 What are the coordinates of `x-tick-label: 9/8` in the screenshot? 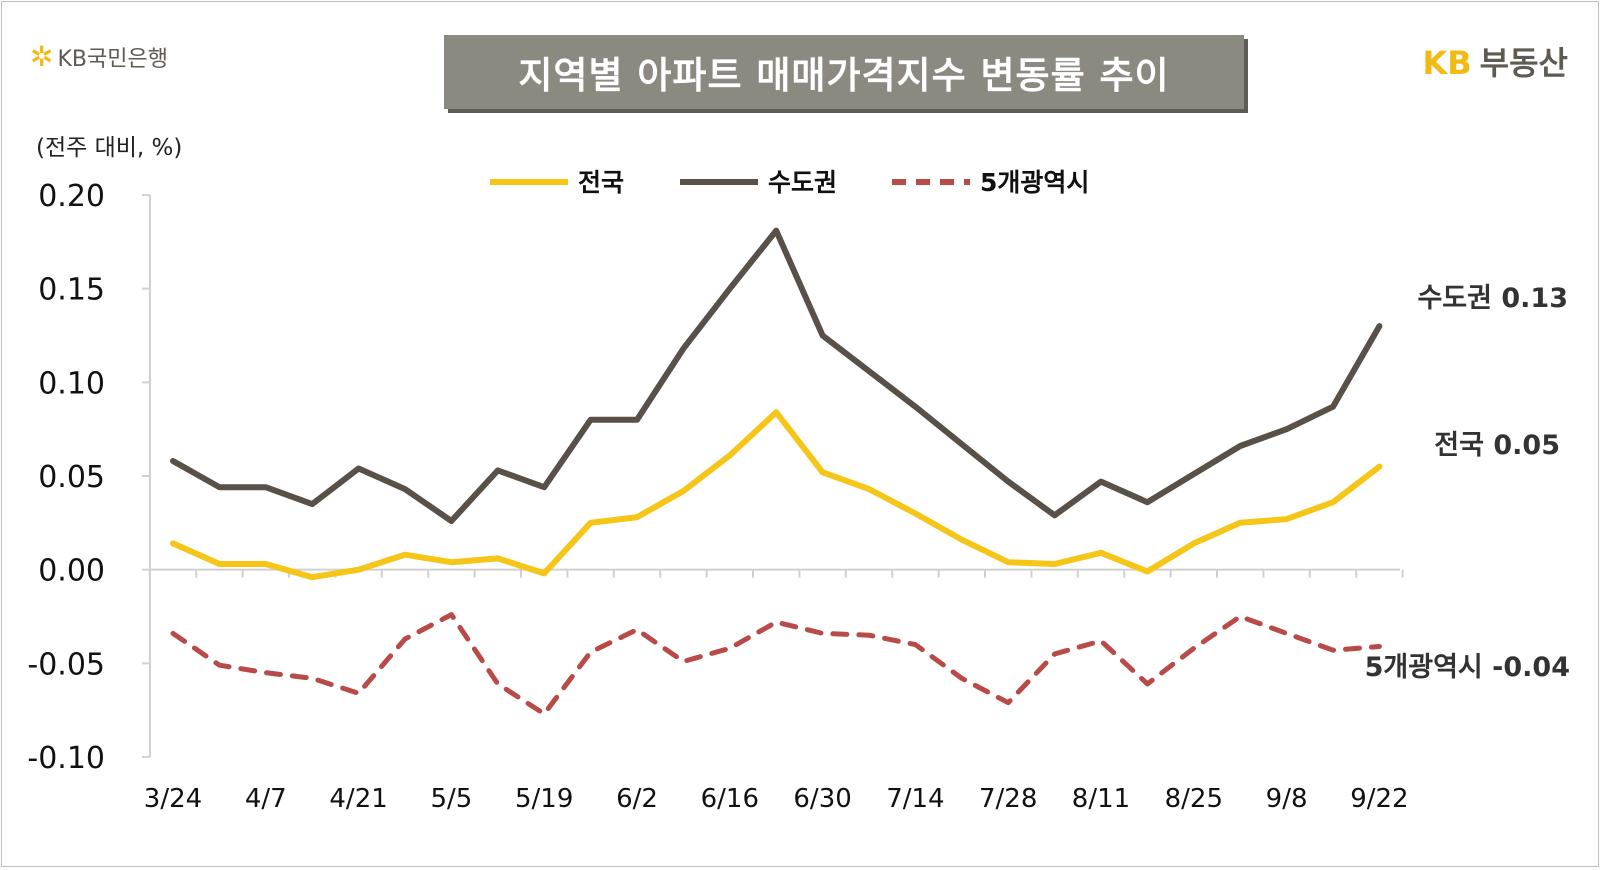 It's located at (1287, 799).